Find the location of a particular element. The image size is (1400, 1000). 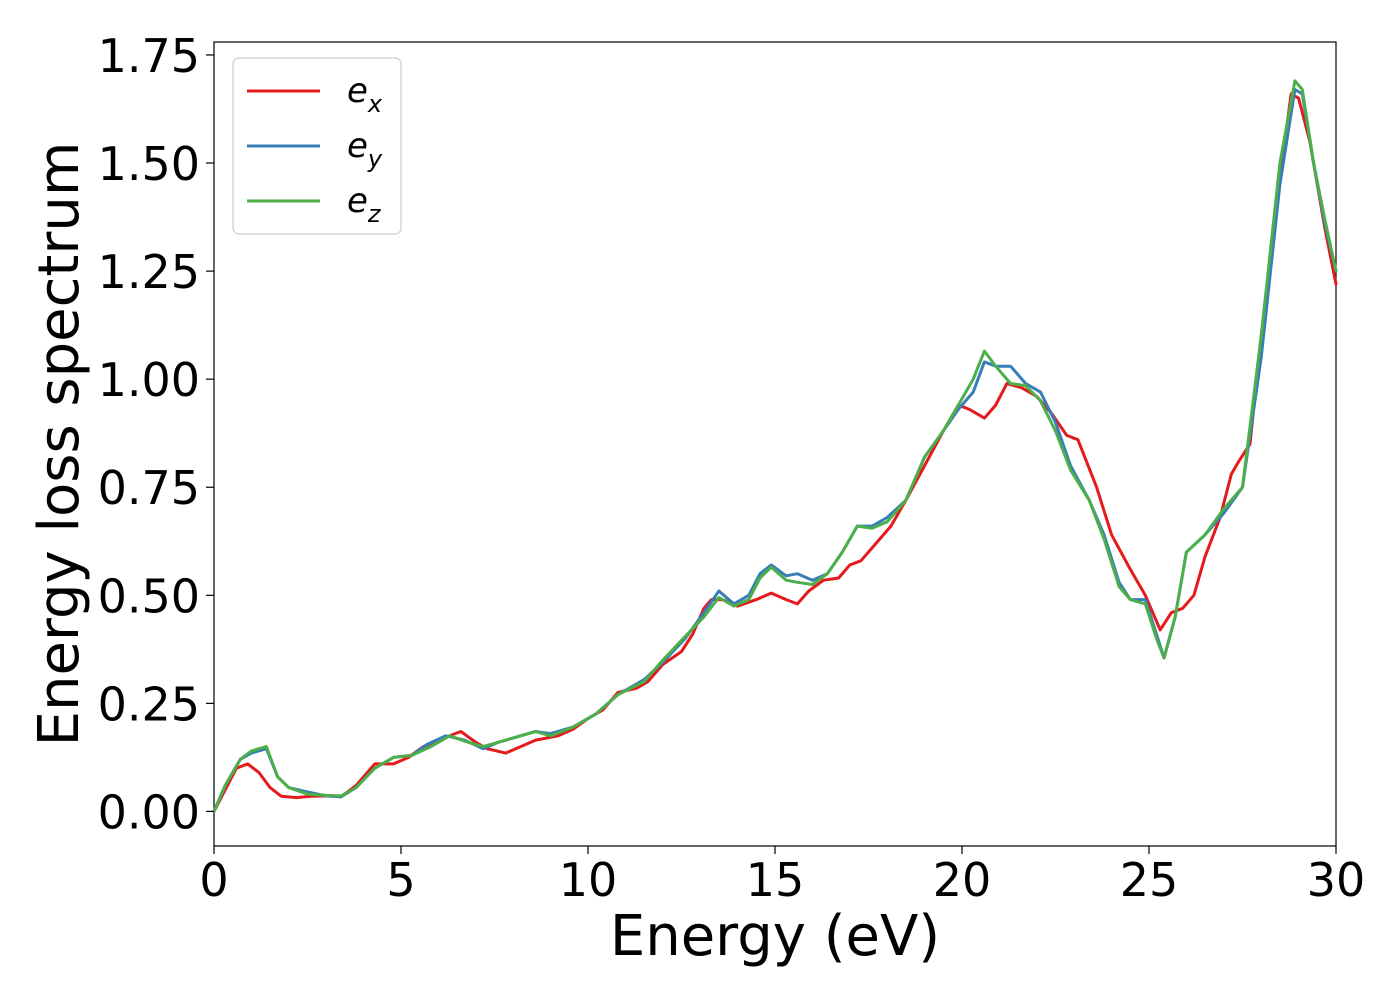

y-tick-label: 1.00 is located at coordinates (149, 380).